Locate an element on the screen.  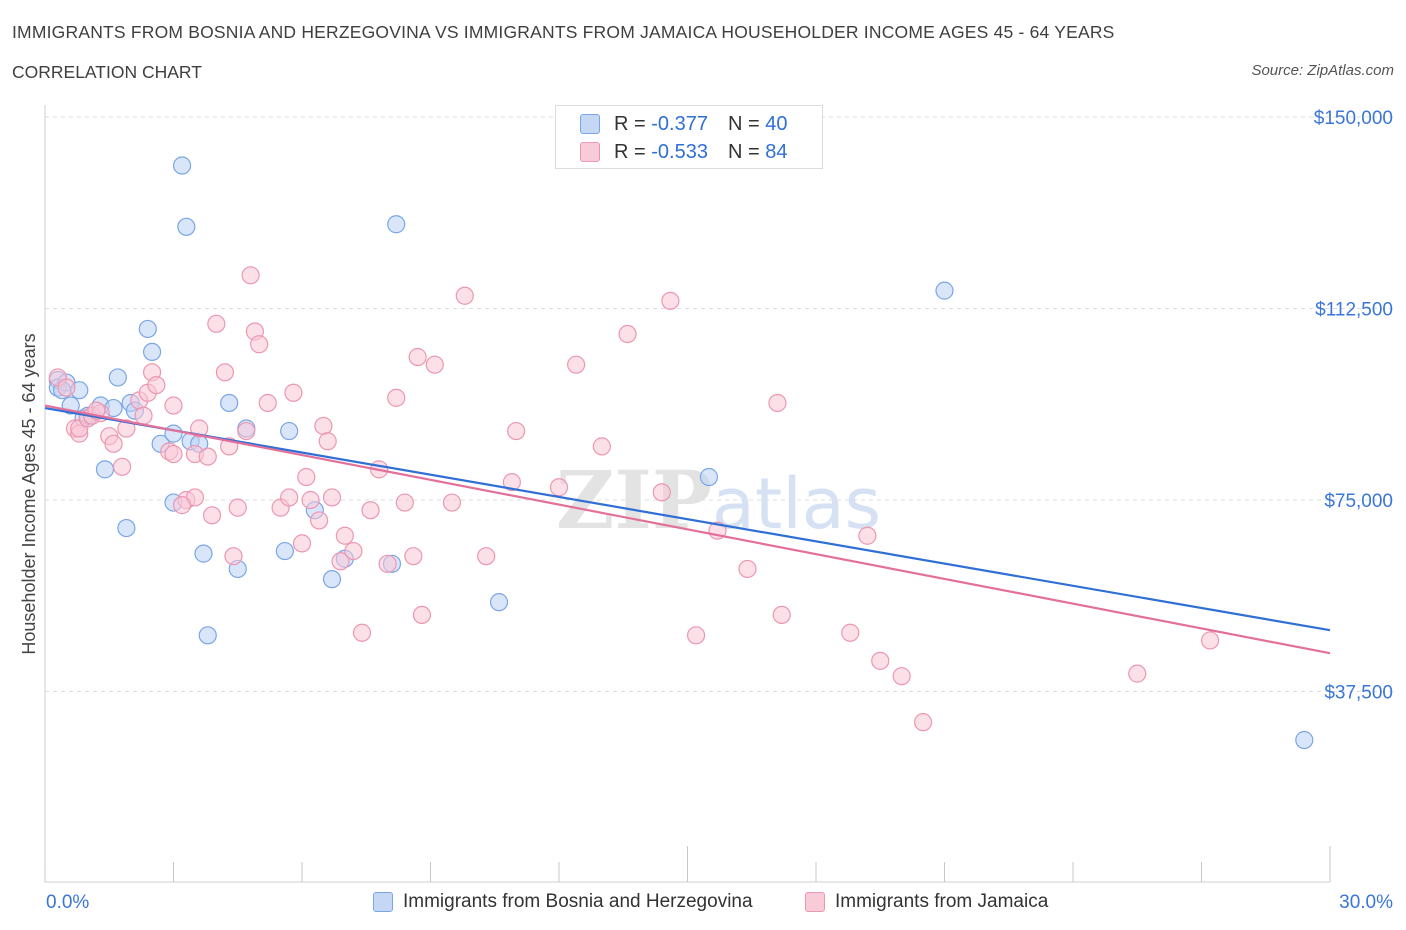
legend-row-bosnia: R = -0.377 N = 40 is located at coordinates (683, 124).